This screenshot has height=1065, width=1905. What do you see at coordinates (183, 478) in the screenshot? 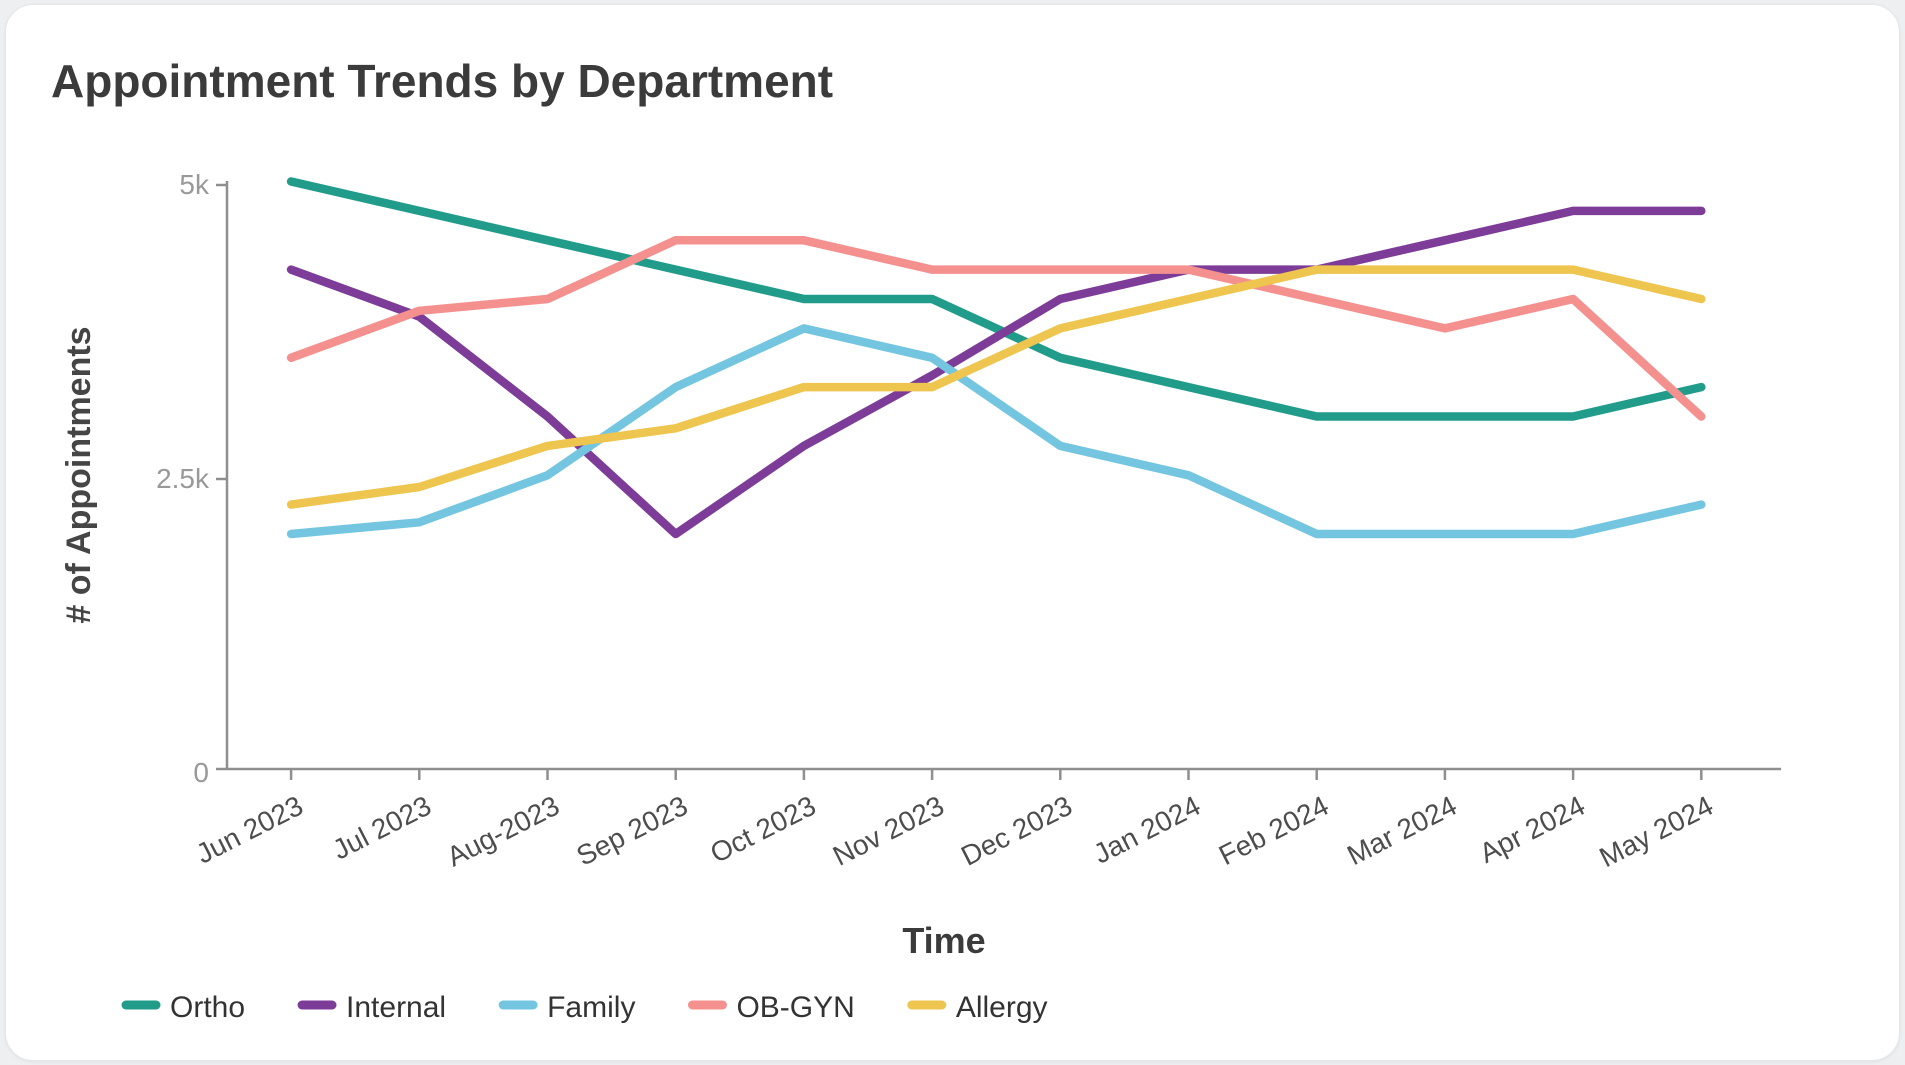
I see `y-tick-label-2.5k: 2.5k` at bounding box center [183, 478].